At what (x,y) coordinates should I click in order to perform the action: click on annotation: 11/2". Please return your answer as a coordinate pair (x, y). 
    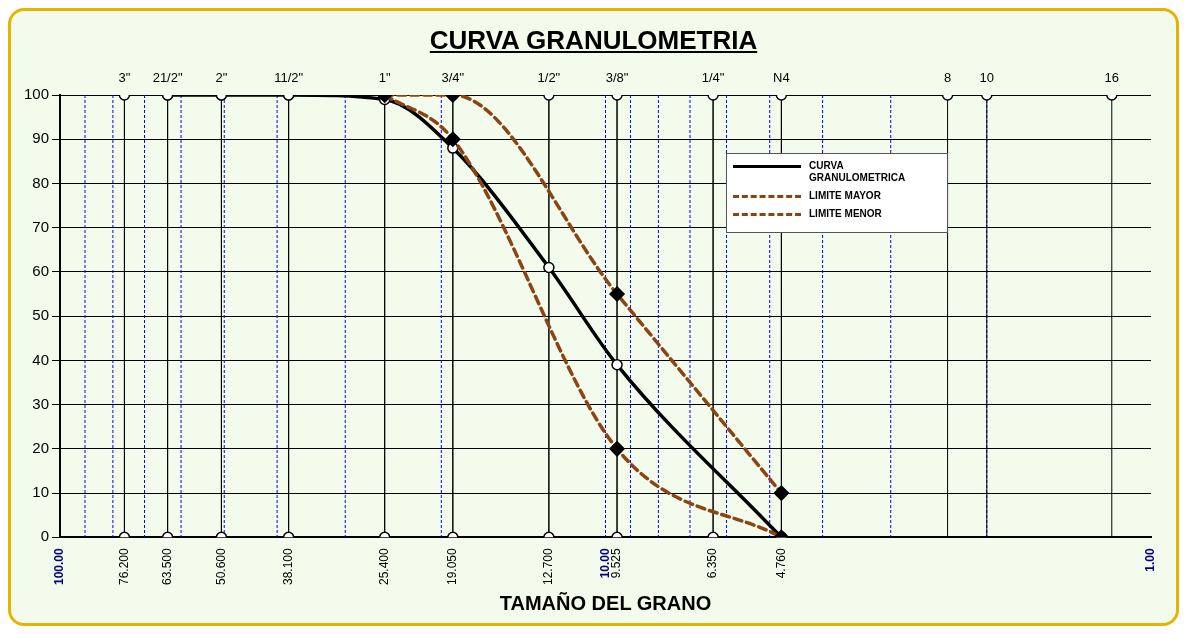
    Looking at the image, I should click on (289, 78).